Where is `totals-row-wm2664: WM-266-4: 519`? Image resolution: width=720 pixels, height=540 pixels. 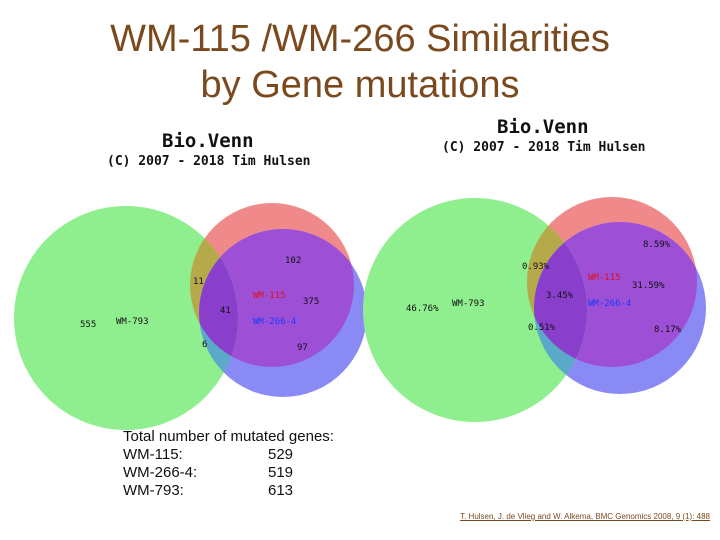 totals-row-wm2664: WM-266-4: 519 is located at coordinates (228, 473).